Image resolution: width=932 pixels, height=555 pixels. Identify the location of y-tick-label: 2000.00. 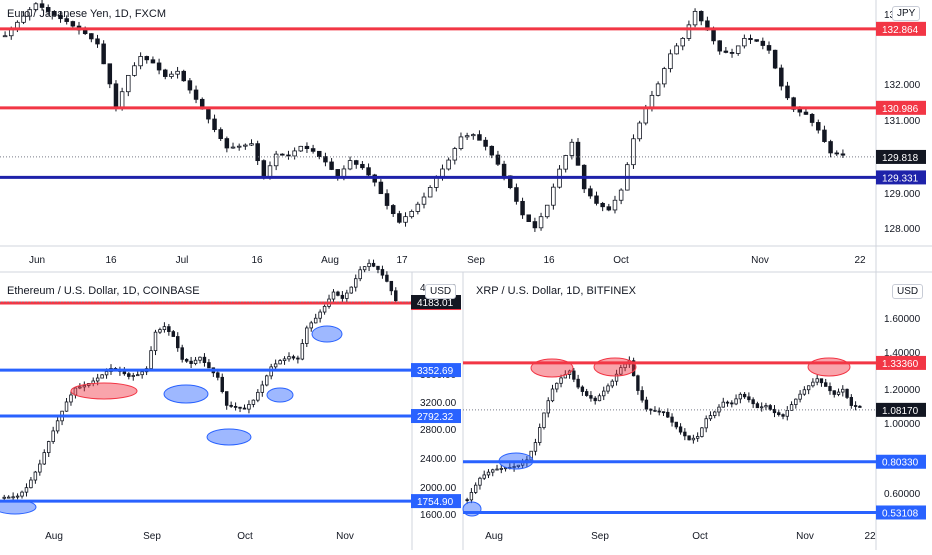
(438, 488).